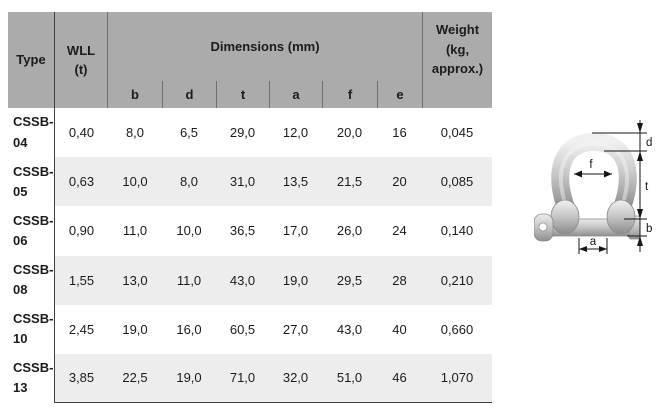  Describe the element at coordinates (457, 329) in the screenshot. I see `cell-weight: 0,660` at that location.